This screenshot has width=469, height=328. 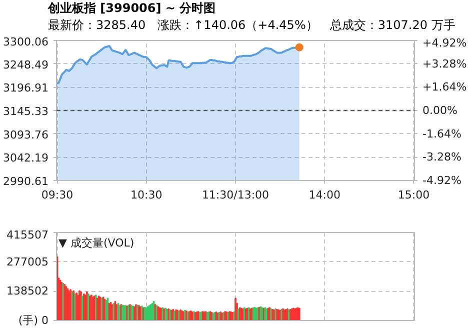 I want to click on chart-title: 创业板指 [399006] ~ 分时图, so click(x=132, y=8).